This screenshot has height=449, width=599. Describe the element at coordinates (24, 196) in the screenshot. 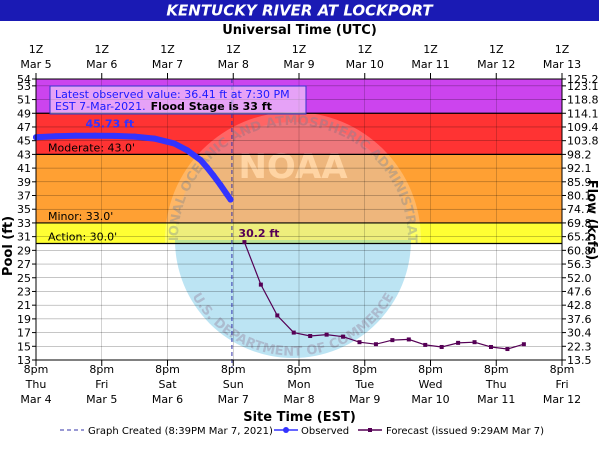

I see `left-tick-label: 37` at that location.